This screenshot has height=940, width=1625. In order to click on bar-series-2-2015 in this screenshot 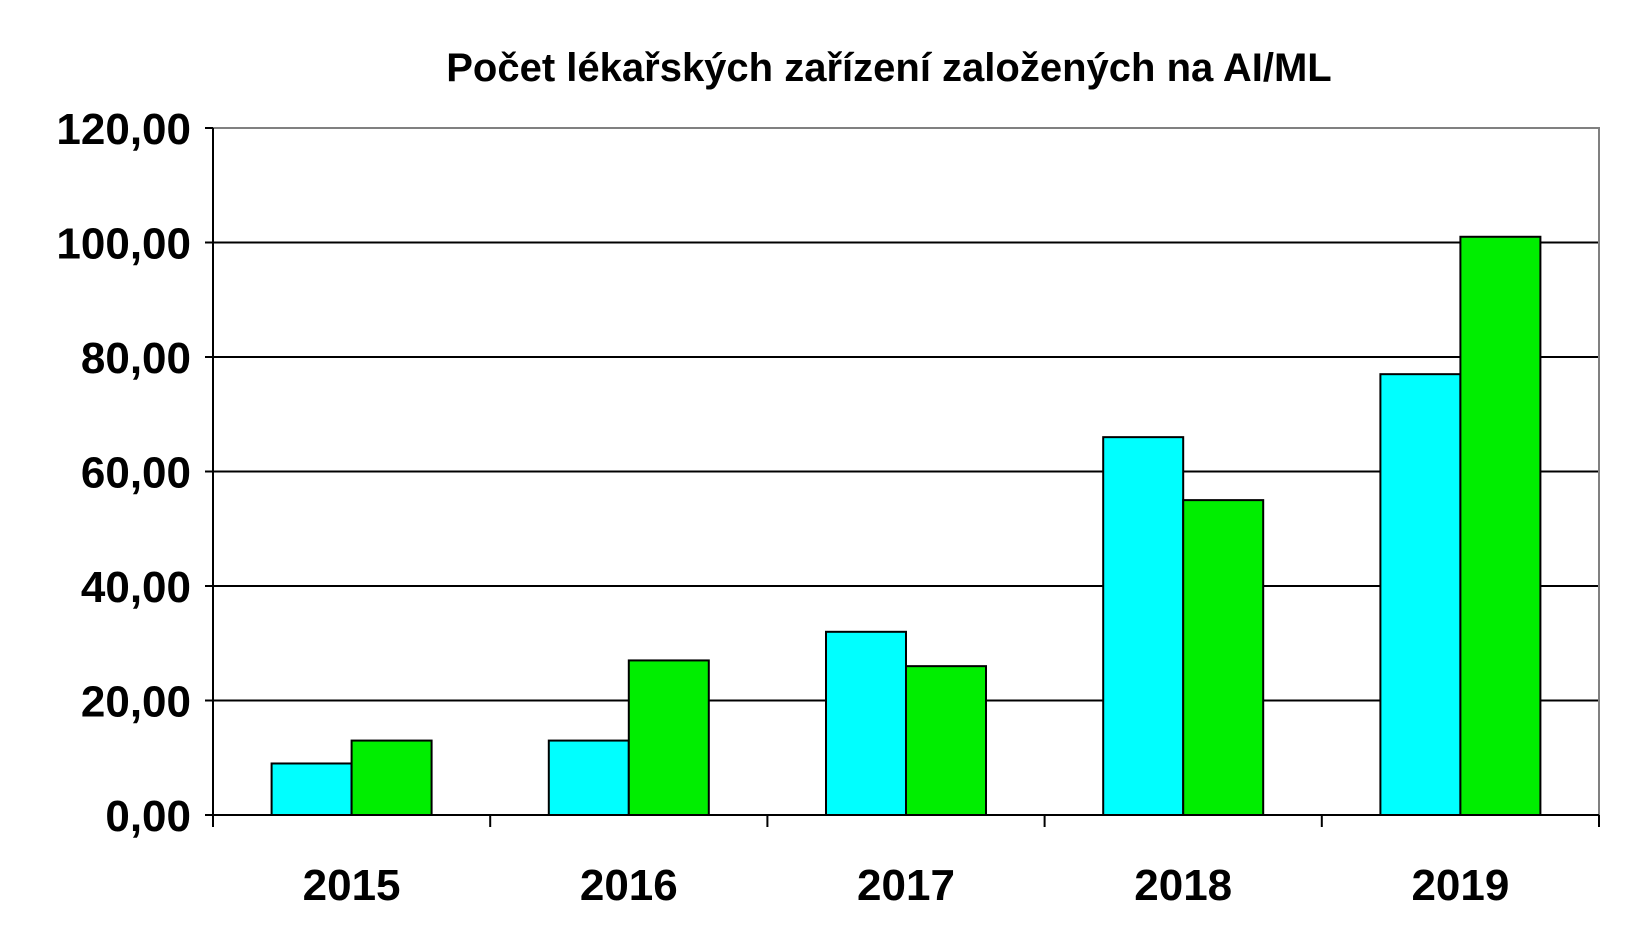, I will do `click(391, 778)`.